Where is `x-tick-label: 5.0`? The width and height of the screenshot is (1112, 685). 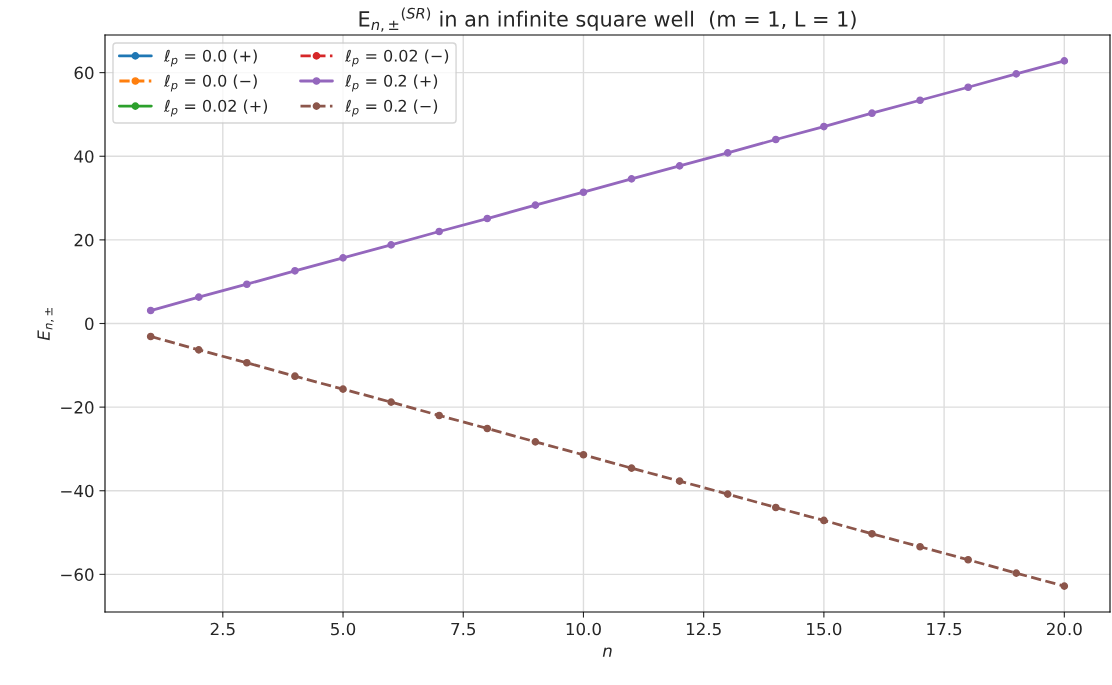 x-tick-label: 5.0 is located at coordinates (343, 629).